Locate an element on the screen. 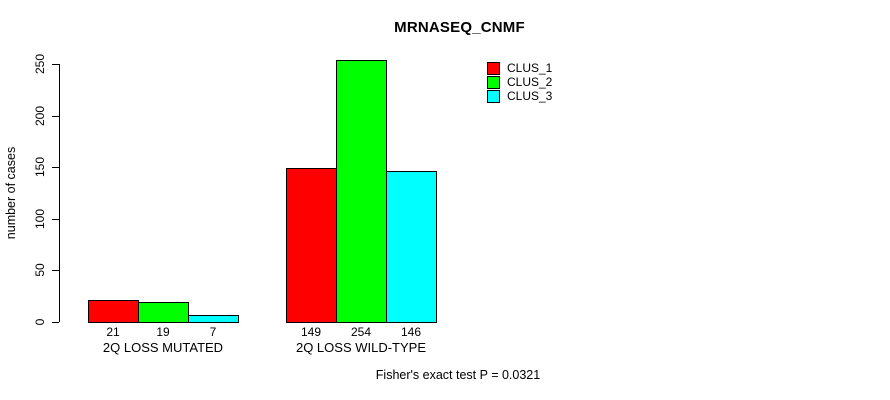 This screenshot has width=890, height=400. legend-item-clus_3: CLUS_3 is located at coordinates (519, 96).